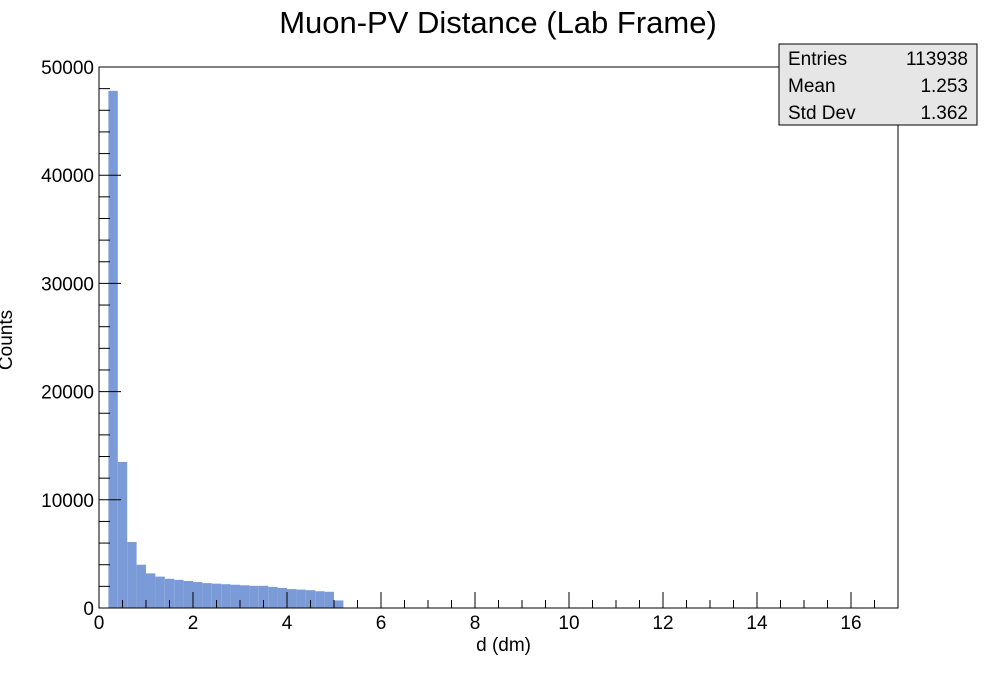 Image resolution: width=998 pixels, height=676 pixels. I want to click on stats-value: 113938, so click(937, 59).